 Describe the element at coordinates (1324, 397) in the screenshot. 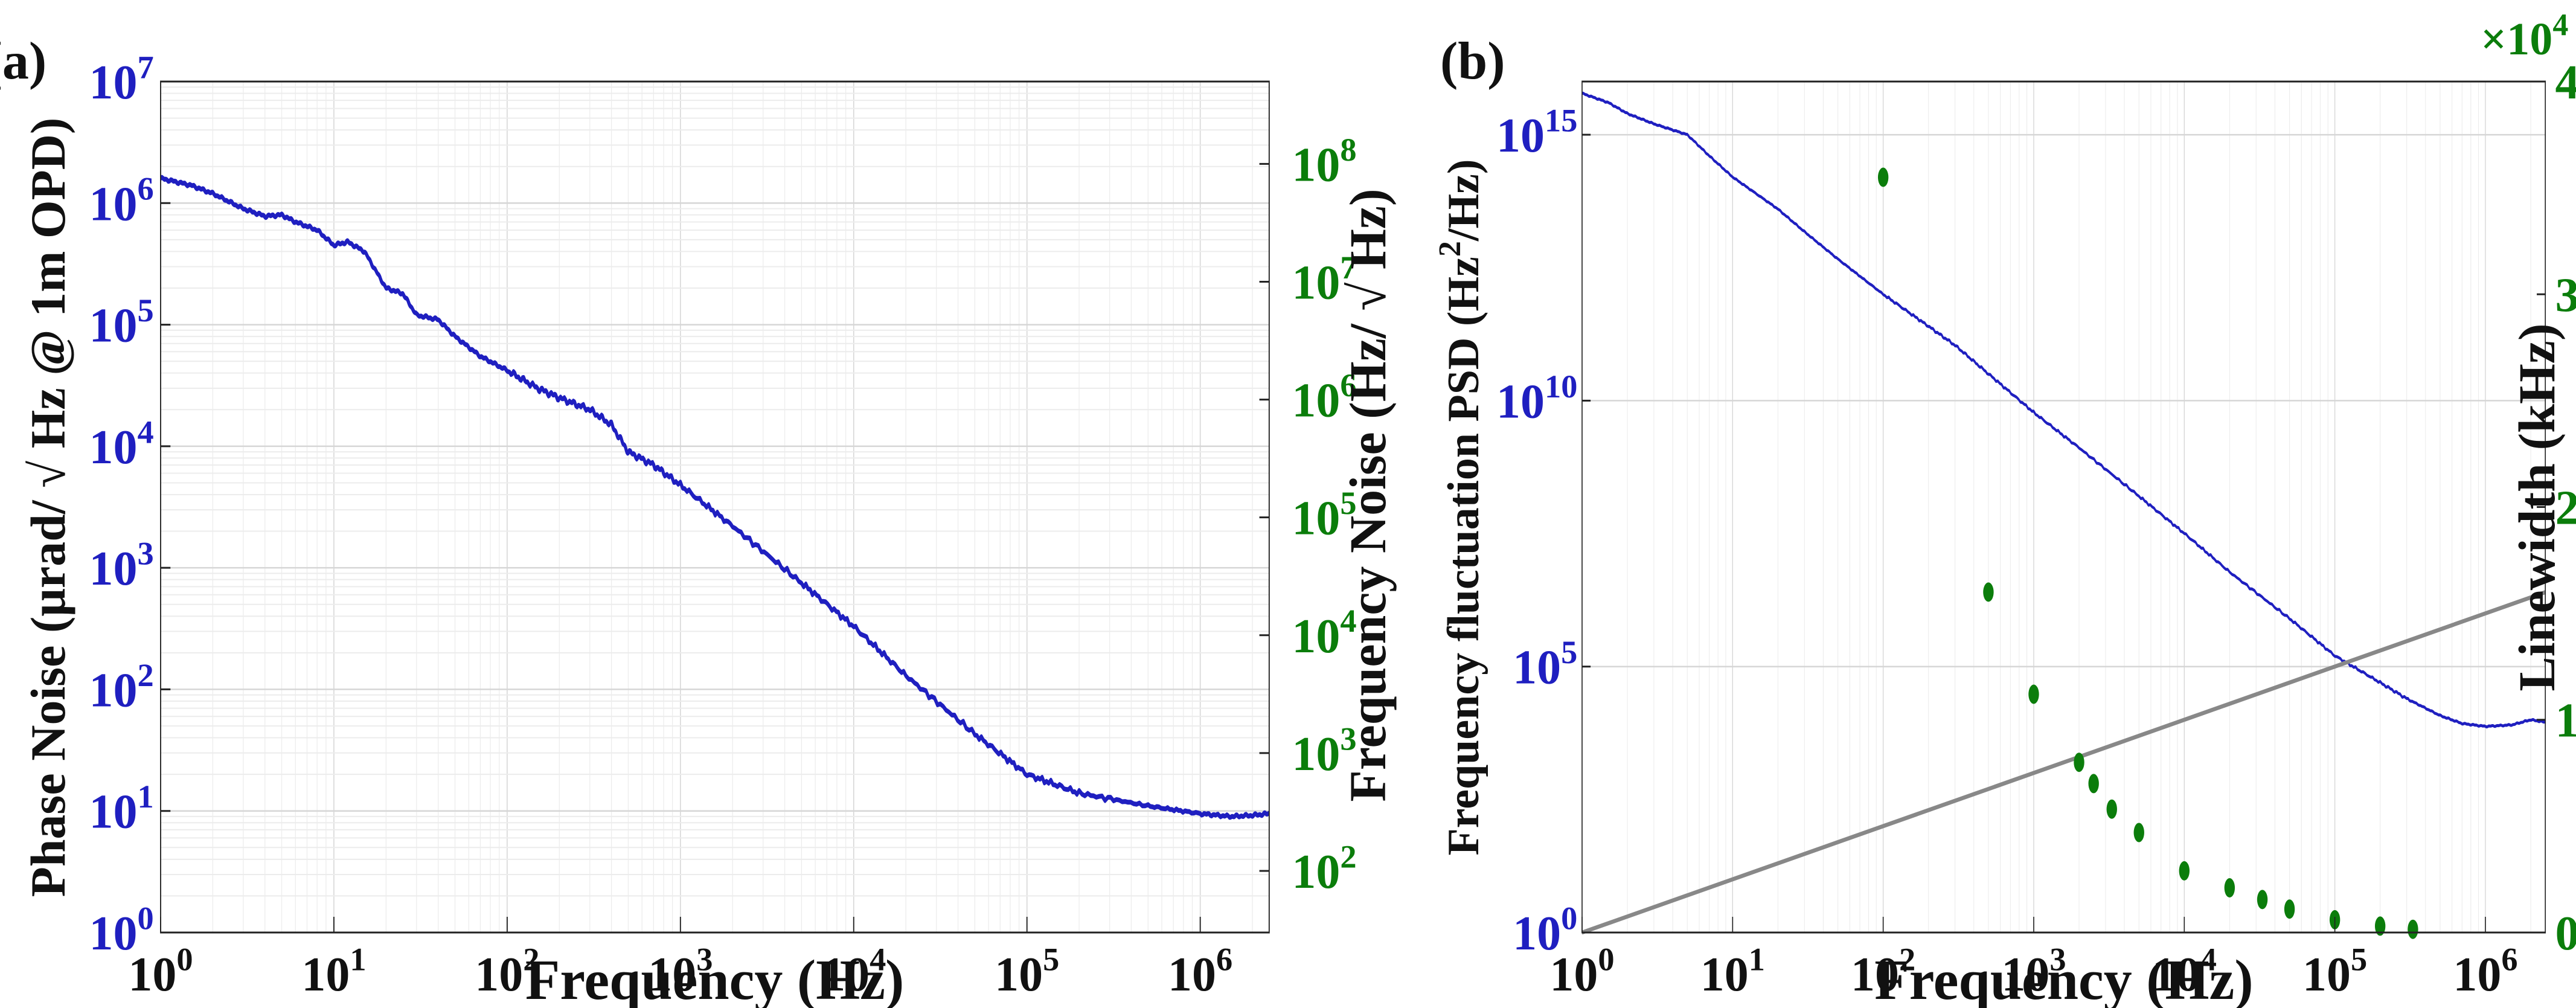

I see `y-right-tick-label: 10⁶` at that location.